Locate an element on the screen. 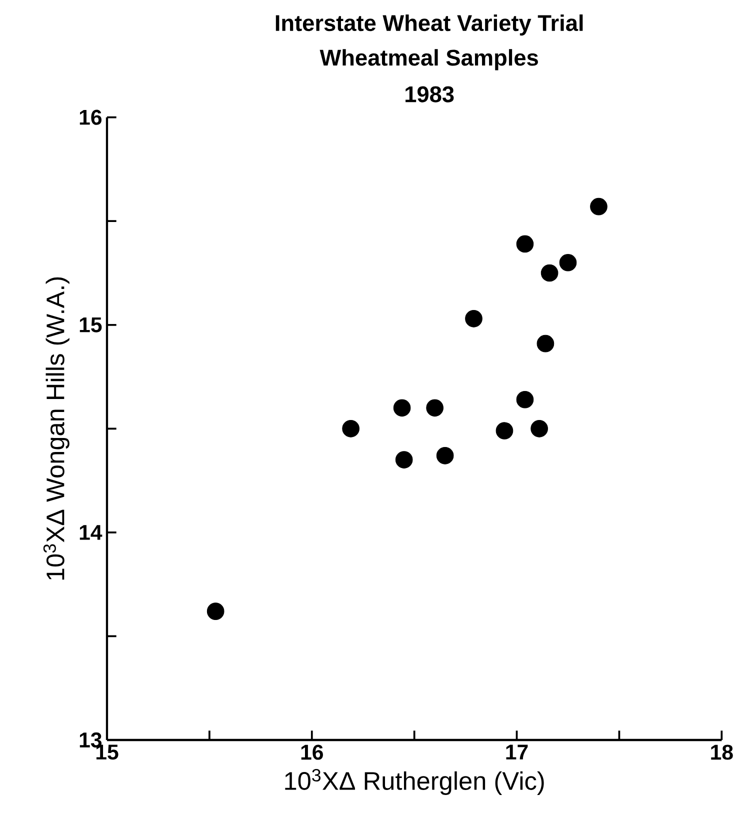 This screenshot has height=829, width=738. x-tick-label: 17 is located at coordinates (517, 752).